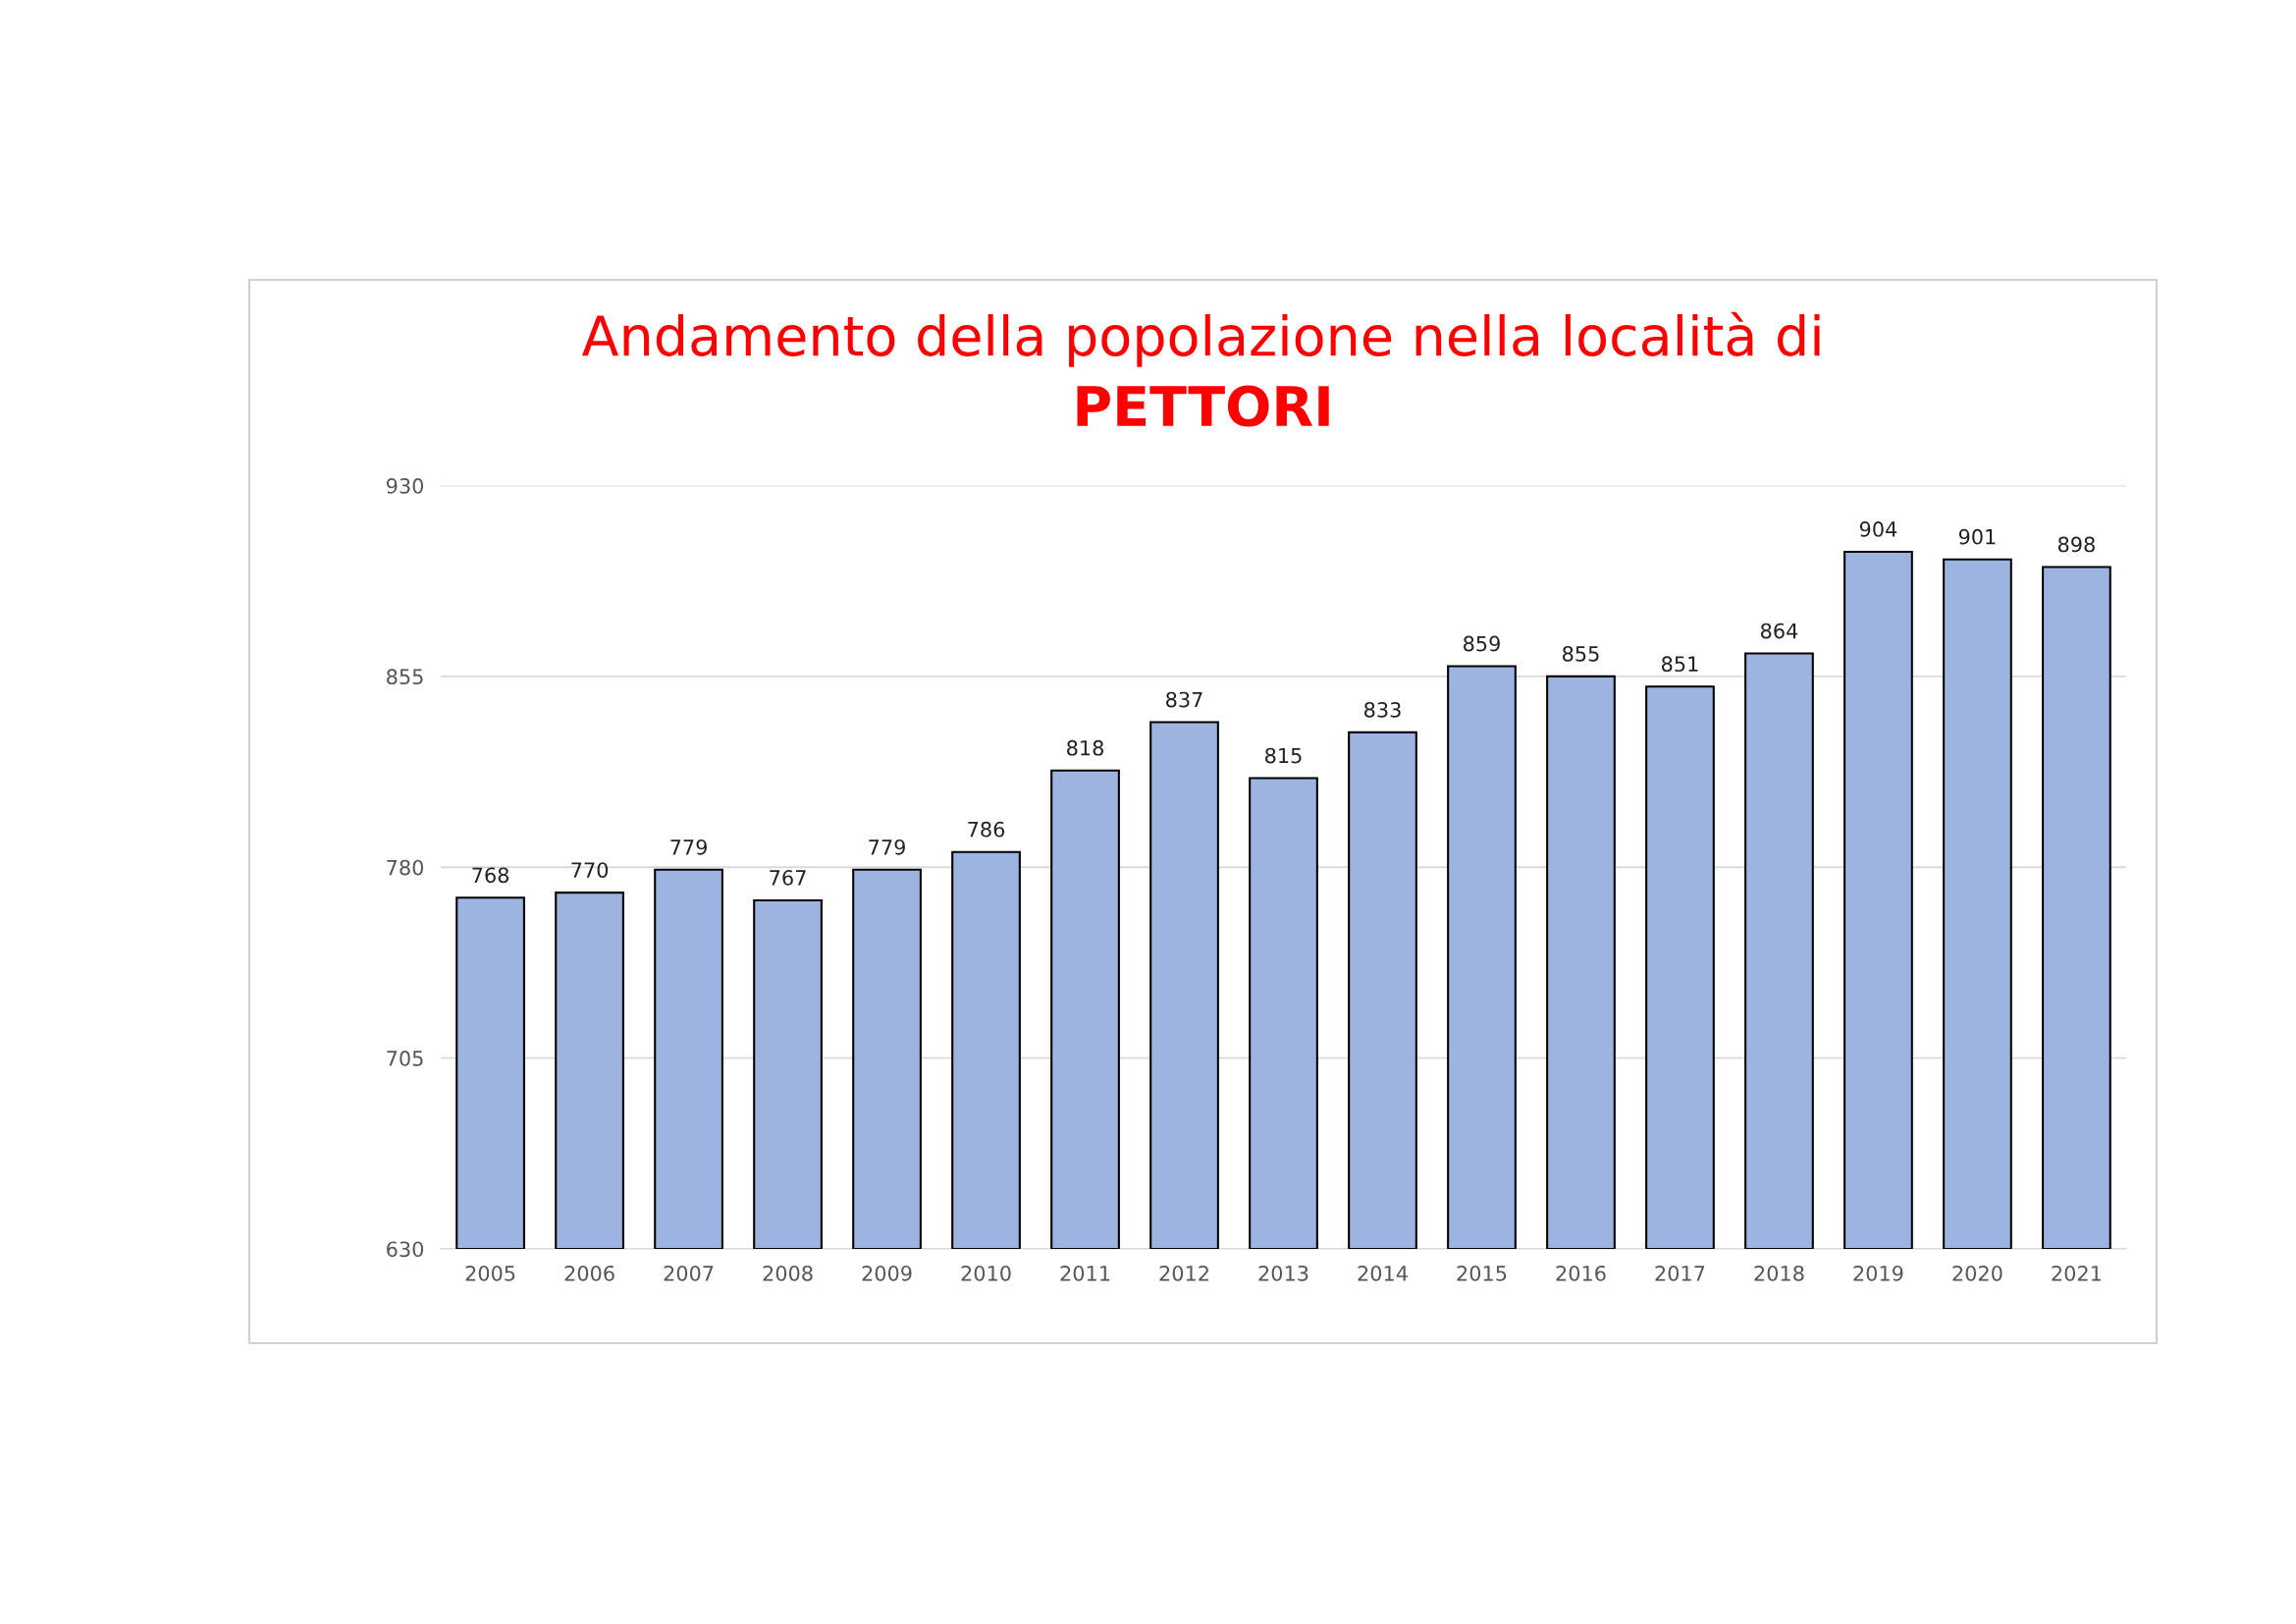  I want to click on x-tick-label: 2008, so click(788, 1273).